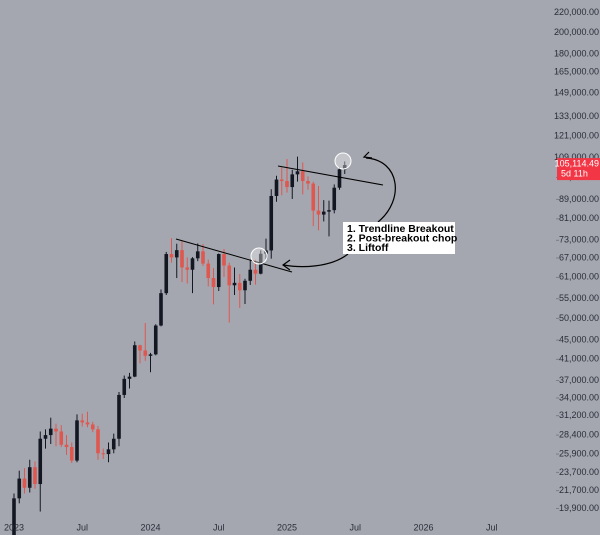 Image resolution: width=600 pixels, height=535 pixels. What do you see at coordinates (579, 339) in the screenshot?
I see `y-tick-label: 45,000.00` at bounding box center [579, 339].